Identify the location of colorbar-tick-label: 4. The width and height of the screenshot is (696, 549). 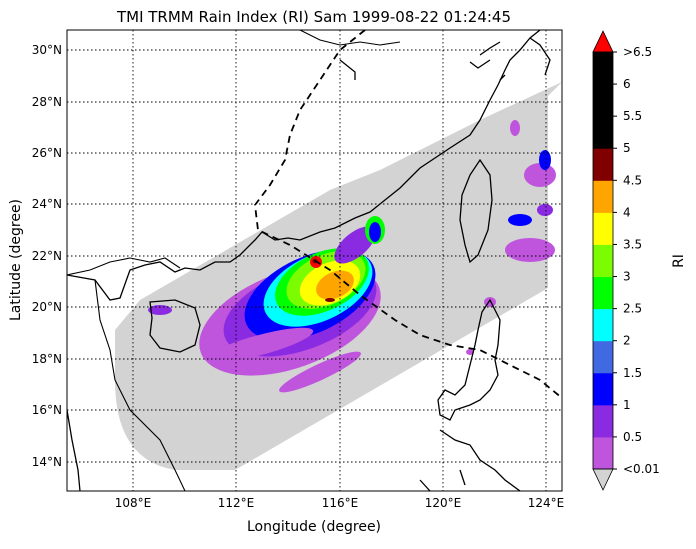
(627, 212).